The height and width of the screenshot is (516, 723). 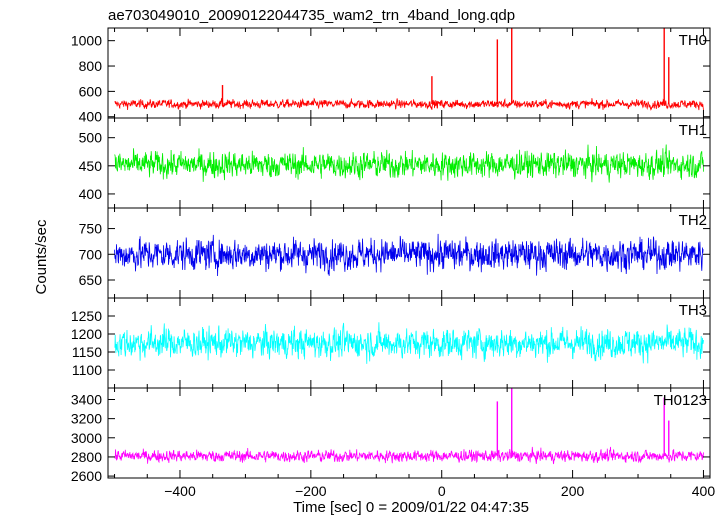 I want to click on x-tick-label: 200, so click(x=573, y=491).